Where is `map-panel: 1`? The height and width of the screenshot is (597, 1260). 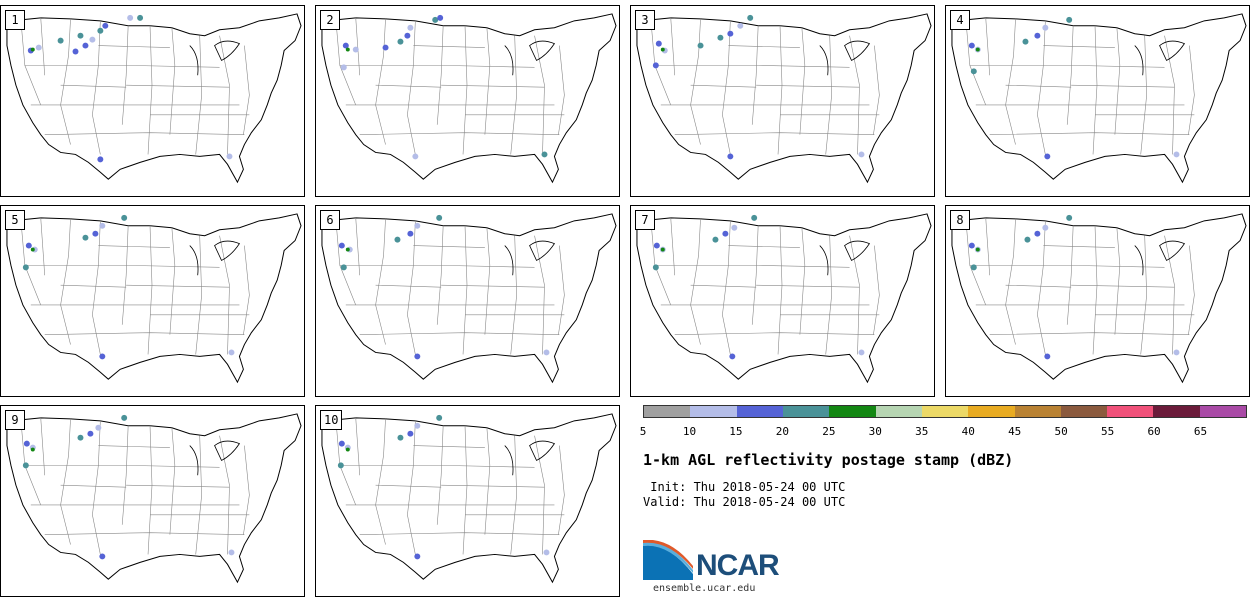 map-panel: 1 is located at coordinates (152, 101).